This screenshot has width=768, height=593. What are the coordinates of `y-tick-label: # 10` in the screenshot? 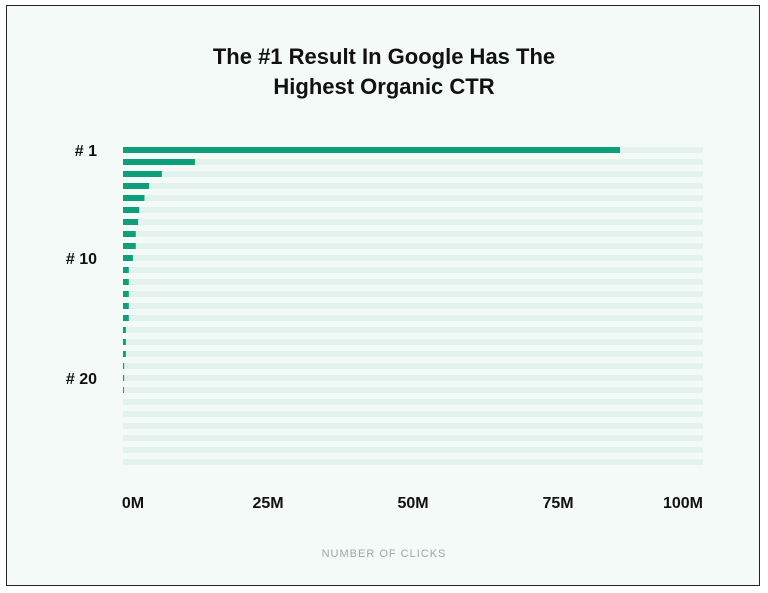 It's located at (81, 259).